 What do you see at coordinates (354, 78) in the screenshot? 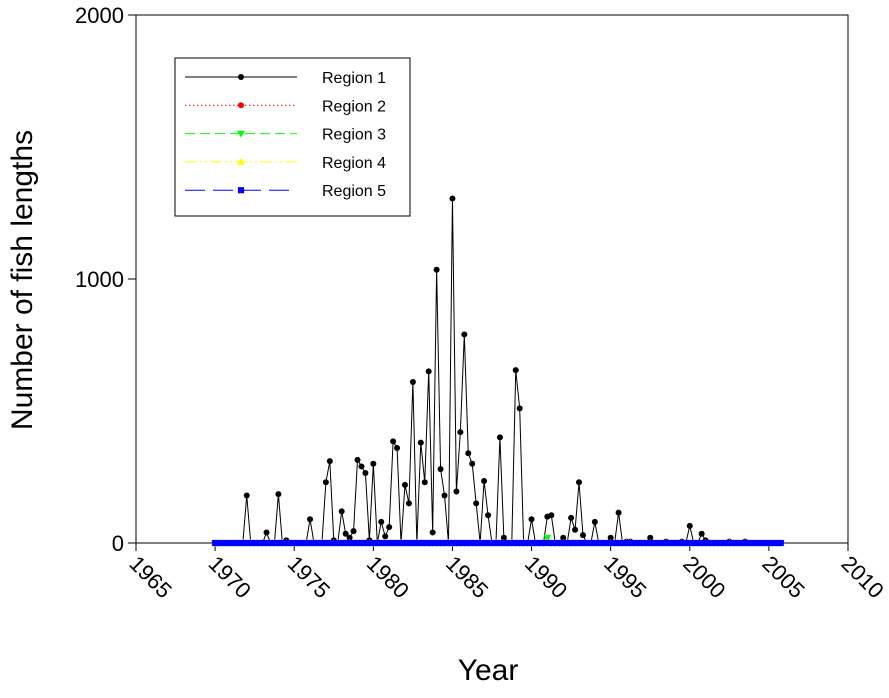
I see `legend-label: Region 1` at bounding box center [354, 78].